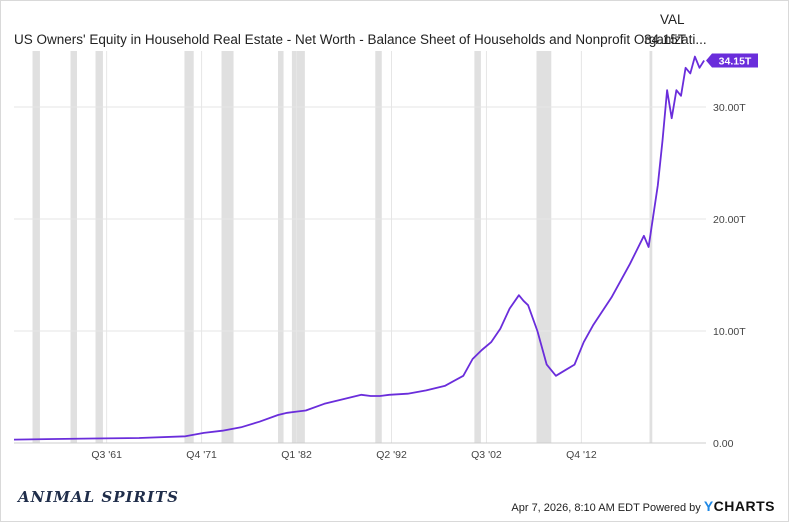 The height and width of the screenshot is (522, 789). What do you see at coordinates (723, 444) in the screenshot?
I see `y-tick-label: 0.00` at bounding box center [723, 444].